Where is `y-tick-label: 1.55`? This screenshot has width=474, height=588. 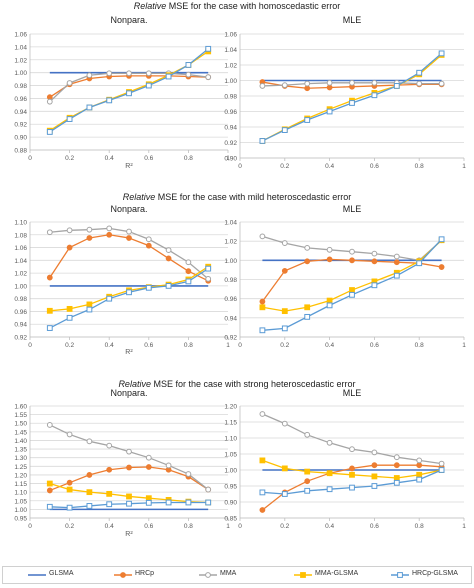
y-tick-label: 1.55 is located at coordinates (20, 415).